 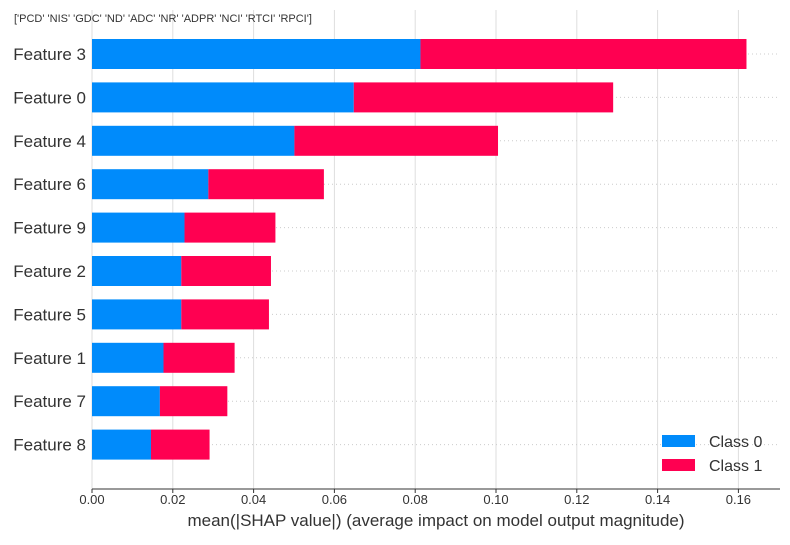 I want to click on legend: Class 0 Class 1, so click(x=712, y=454).